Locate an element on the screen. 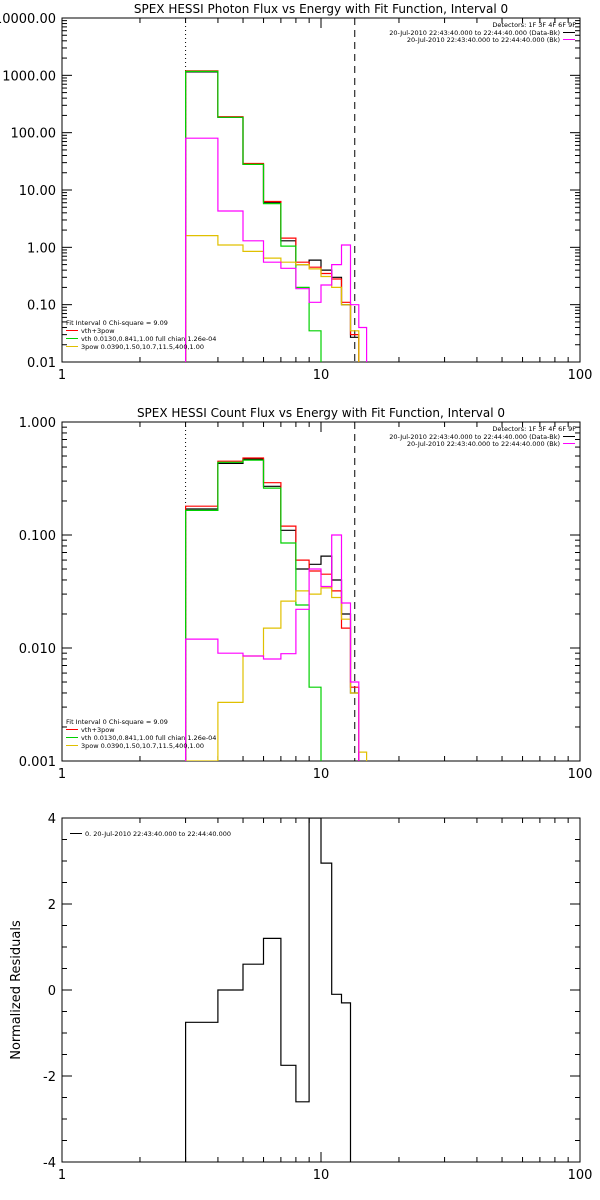  y-tick-label: 0.001 is located at coordinates (37, 762).